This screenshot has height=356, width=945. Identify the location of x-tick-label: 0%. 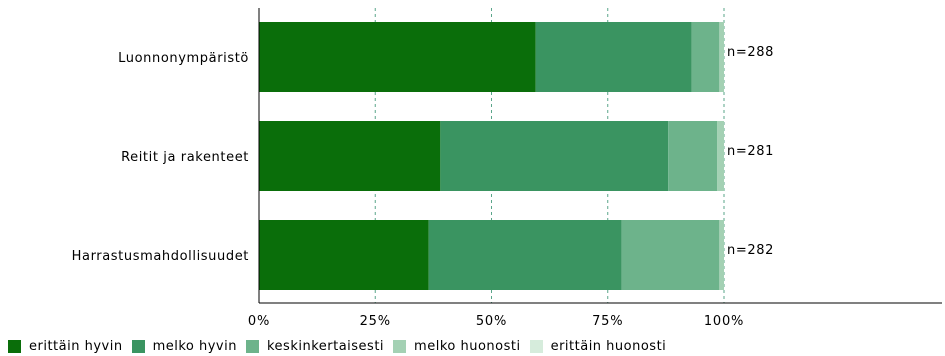
(259, 321).